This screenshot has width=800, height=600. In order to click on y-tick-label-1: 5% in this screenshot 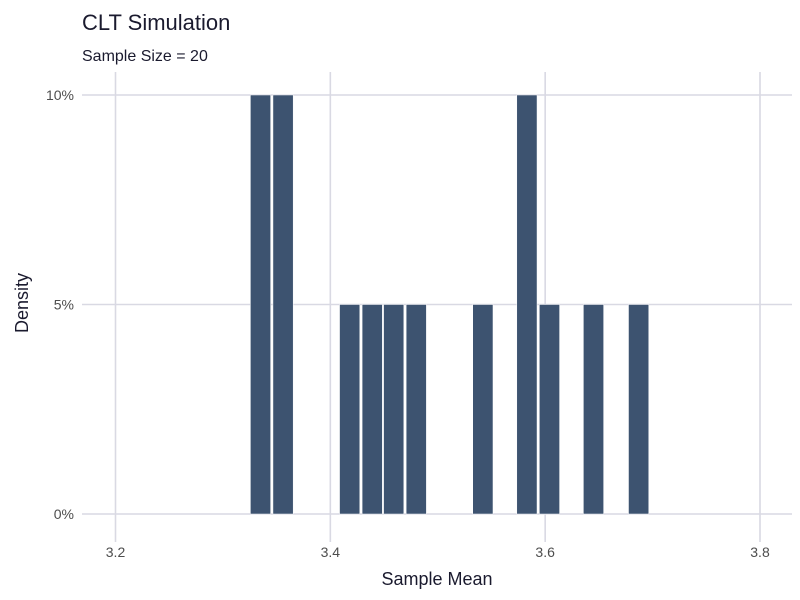, I will do `click(64, 305)`.